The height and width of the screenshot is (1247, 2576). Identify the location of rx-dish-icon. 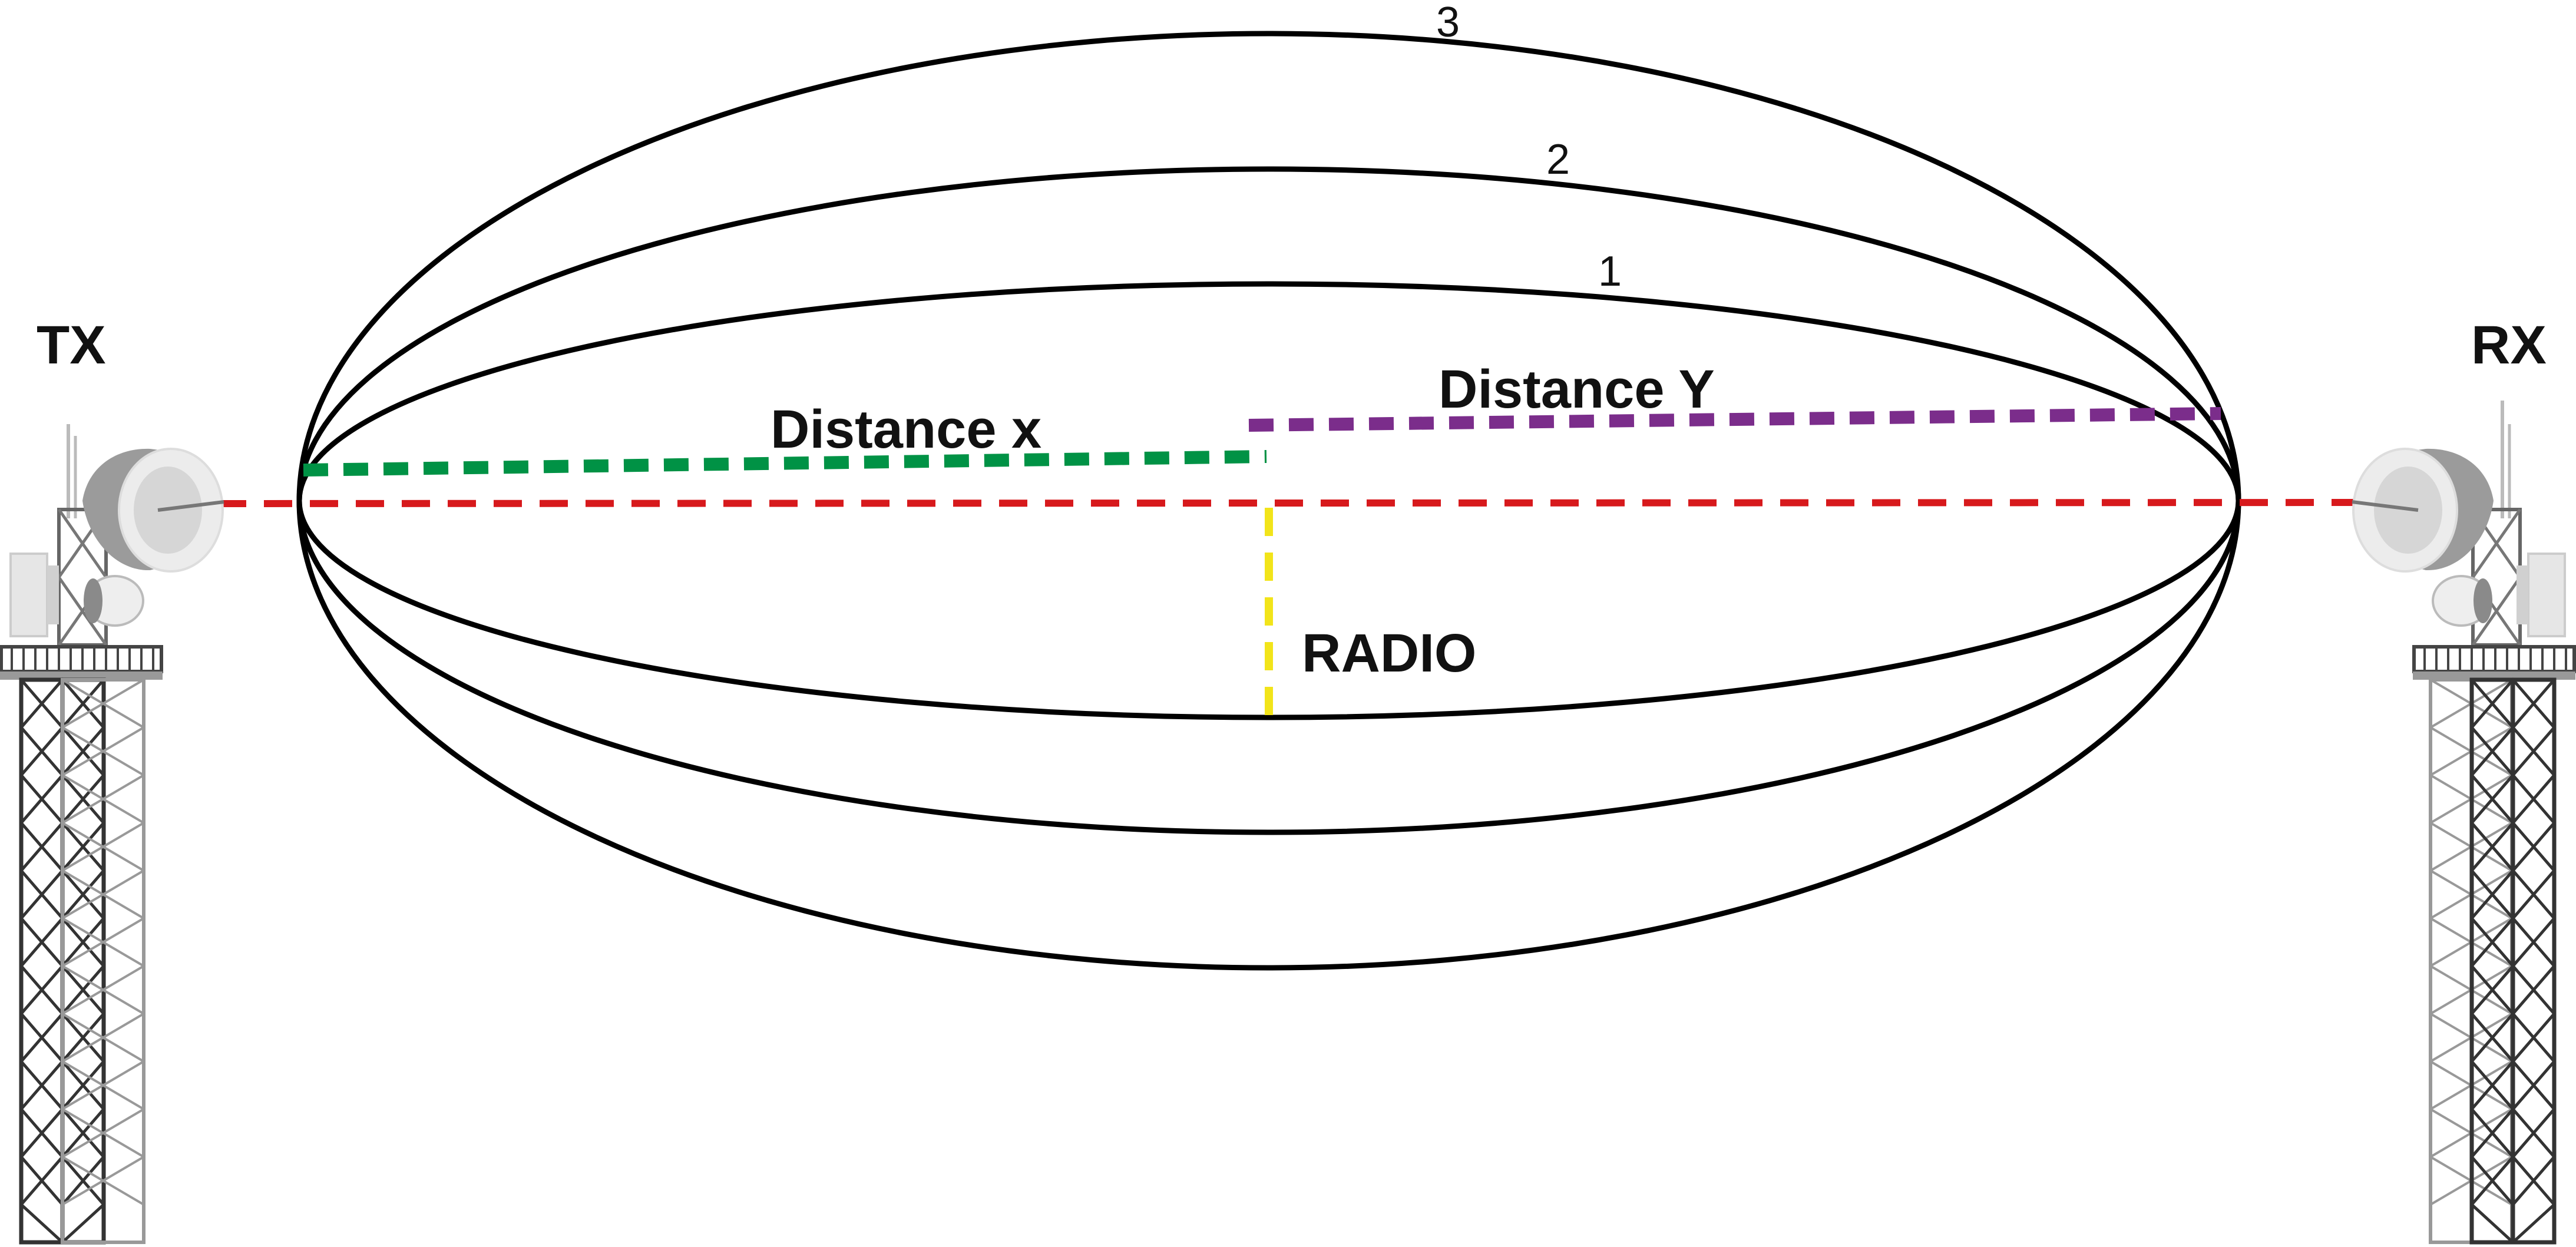
(2423, 510).